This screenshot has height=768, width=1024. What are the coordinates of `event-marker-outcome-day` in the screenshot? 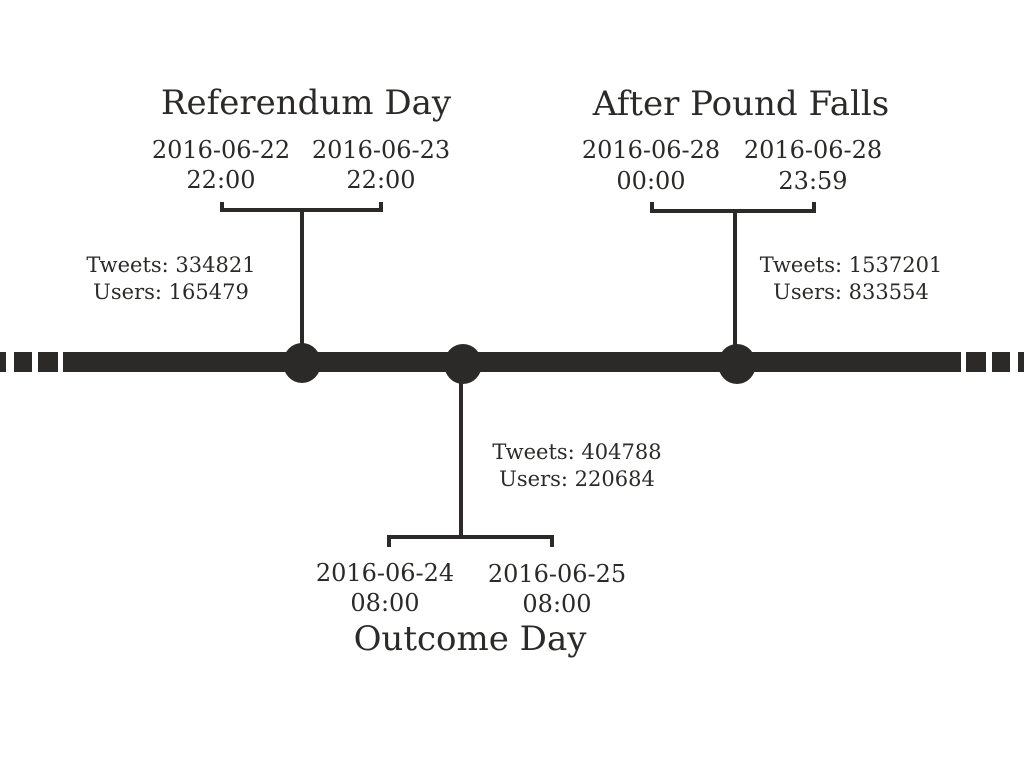 It's located at (463, 364).